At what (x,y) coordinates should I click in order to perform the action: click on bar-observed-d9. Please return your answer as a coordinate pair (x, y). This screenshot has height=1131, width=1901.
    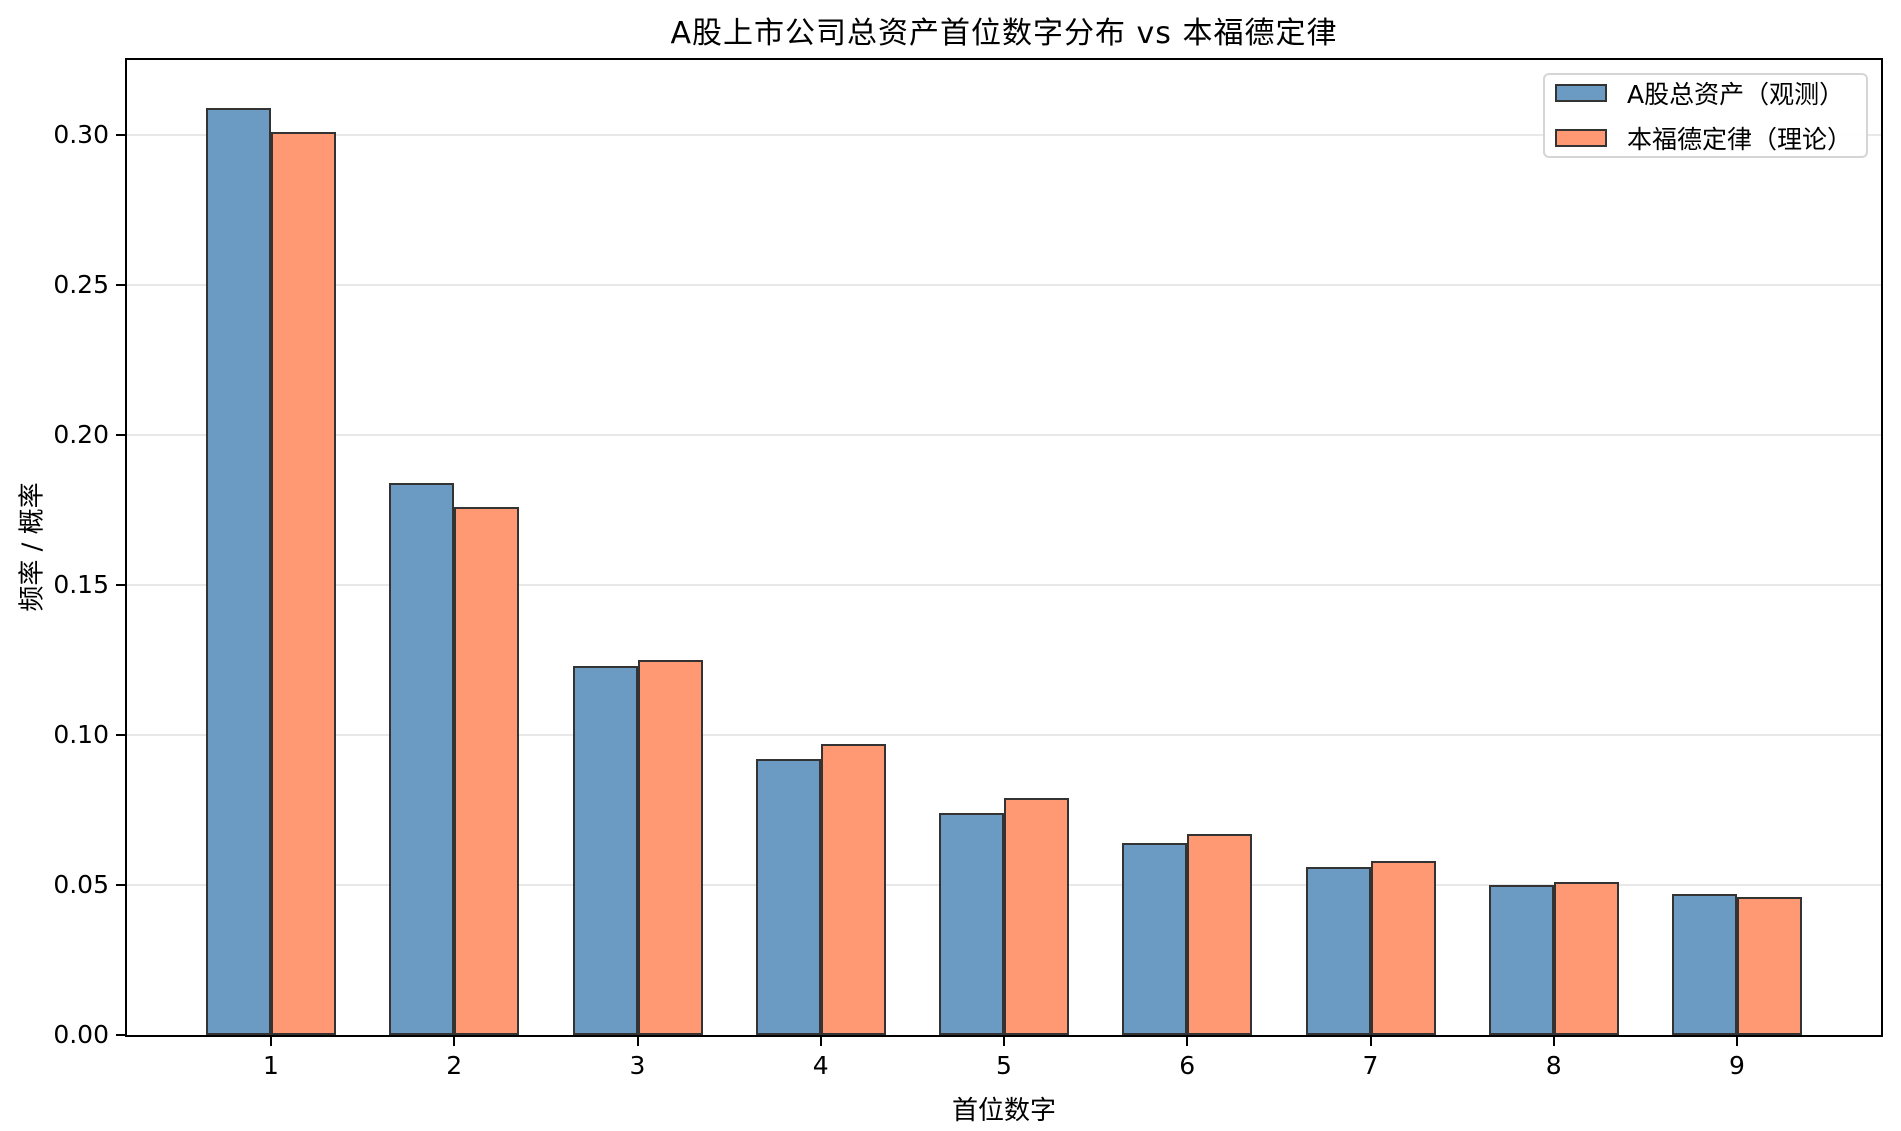
    Looking at the image, I should click on (1704, 964).